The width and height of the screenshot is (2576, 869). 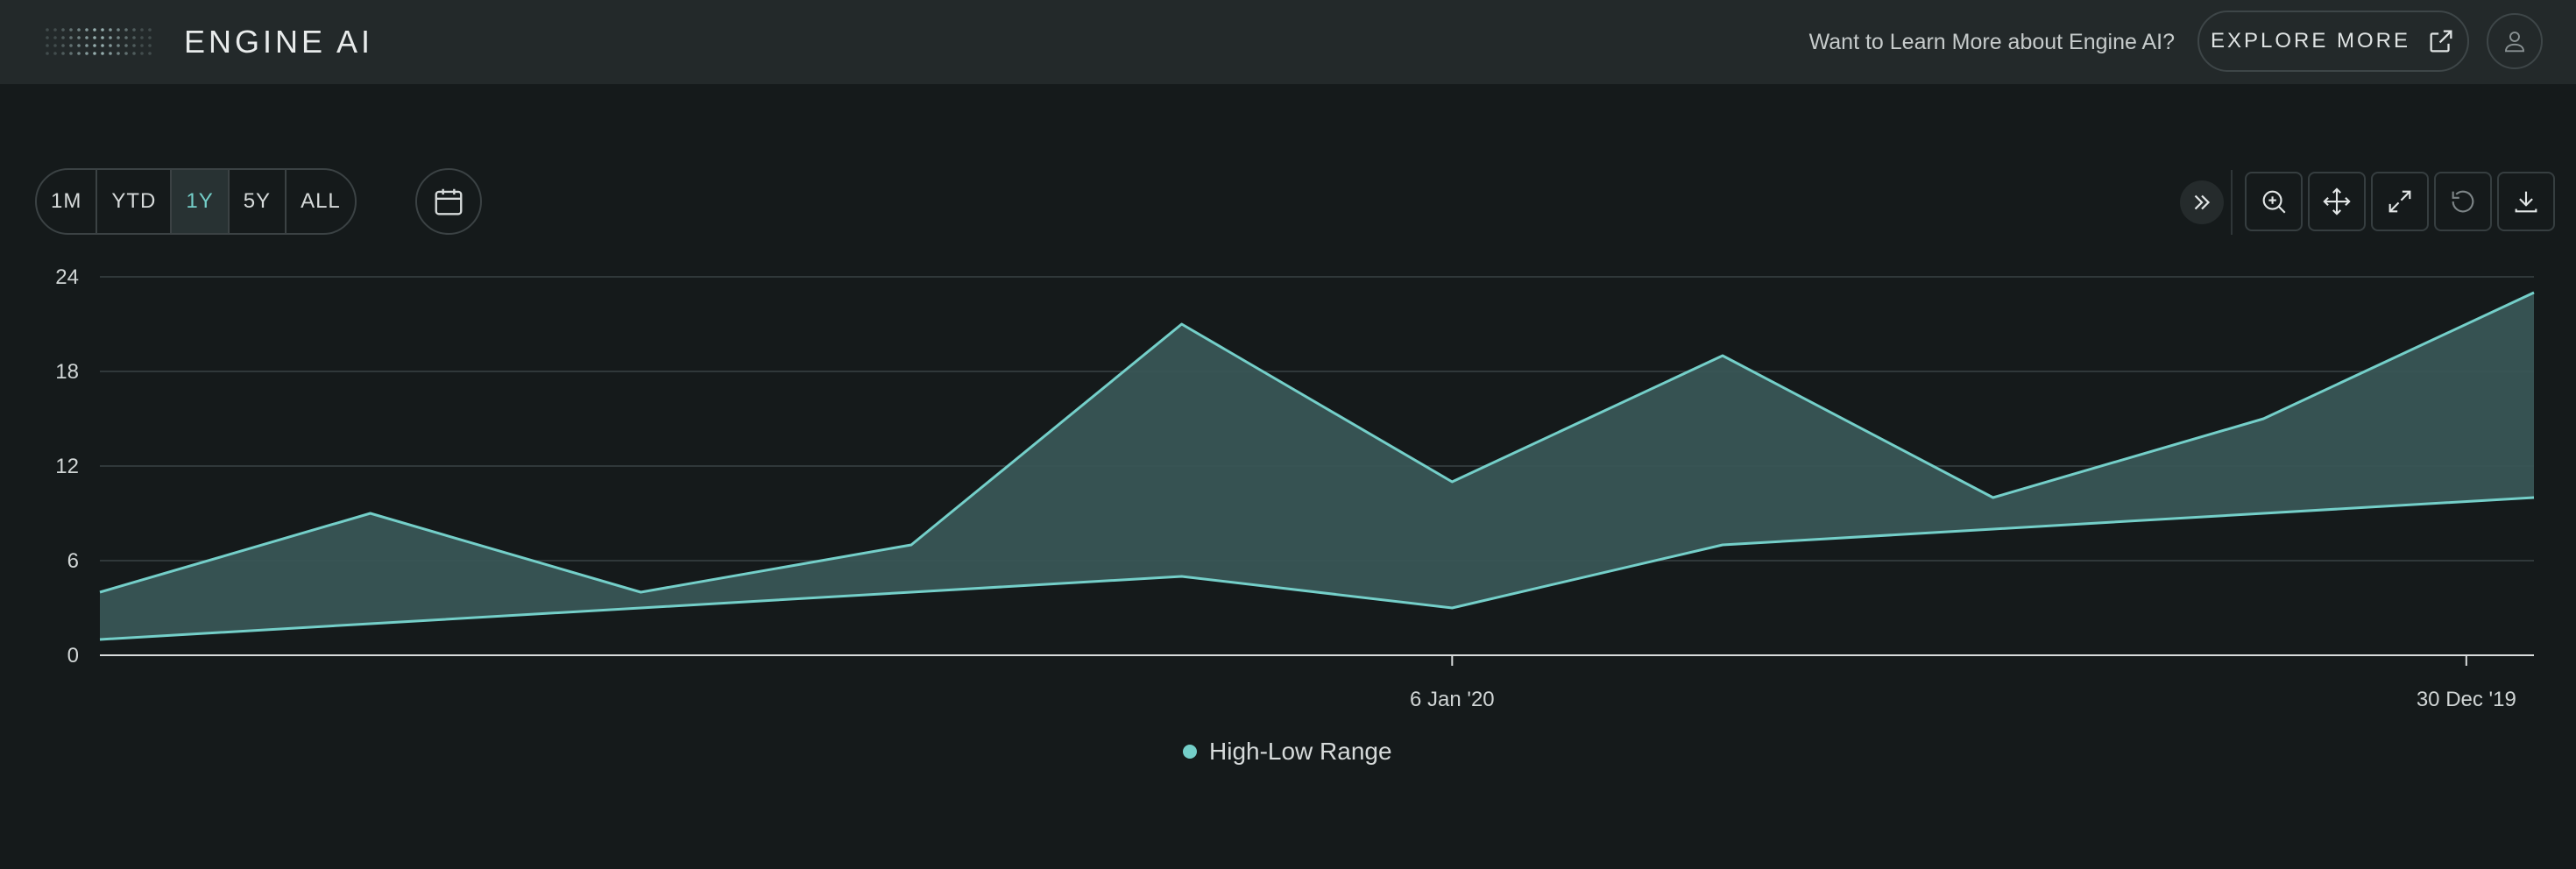 I want to click on range-button-all: ALL, so click(x=321, y=201).